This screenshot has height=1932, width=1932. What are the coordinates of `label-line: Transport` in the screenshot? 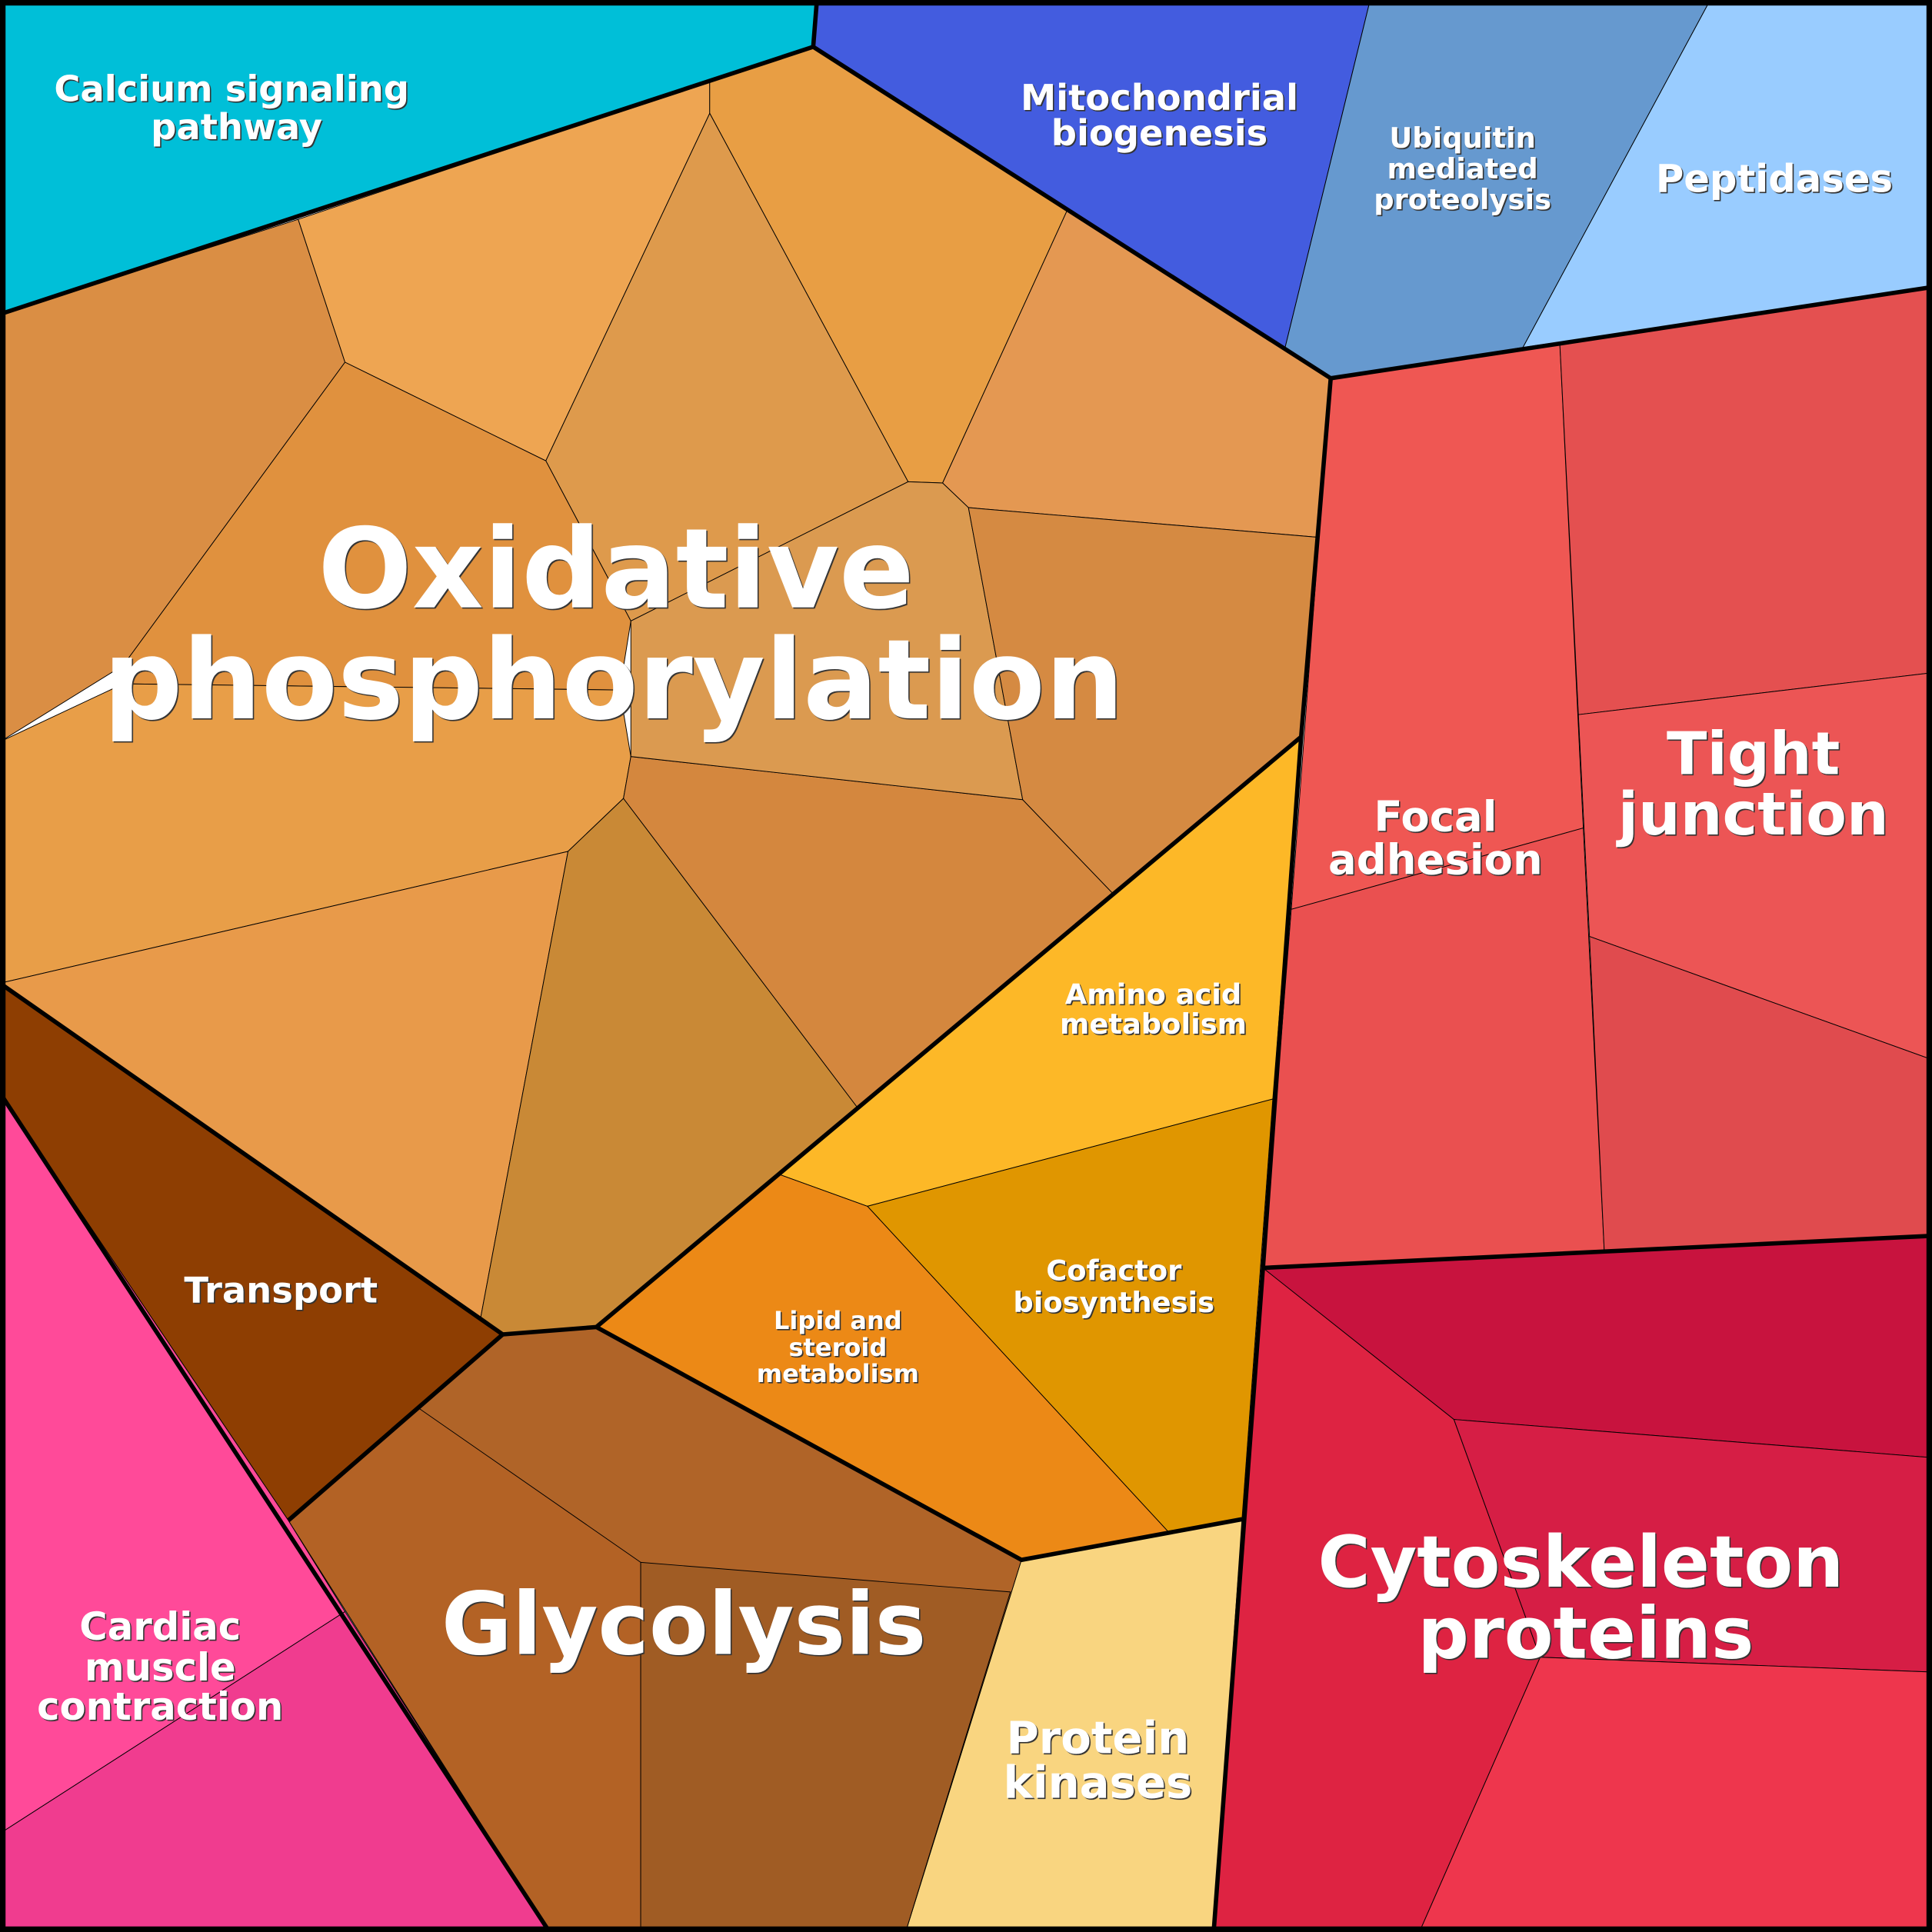 It's located at (281, 1290).